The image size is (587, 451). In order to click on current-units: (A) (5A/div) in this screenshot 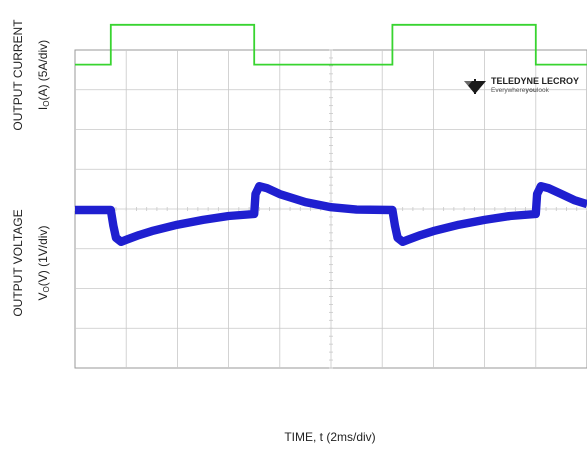, I will do `click(43, 70)`.